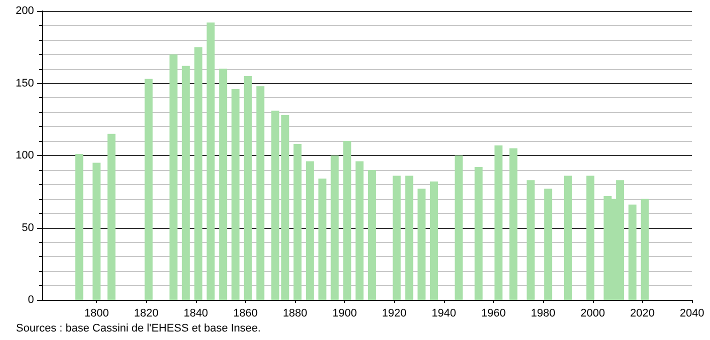 The height and width of the screenshot is (340, 710). What do you see at coordinates (25, 156) in the screenshot?
I see `y-tick-label: 100` at bounding box center [25, 156].